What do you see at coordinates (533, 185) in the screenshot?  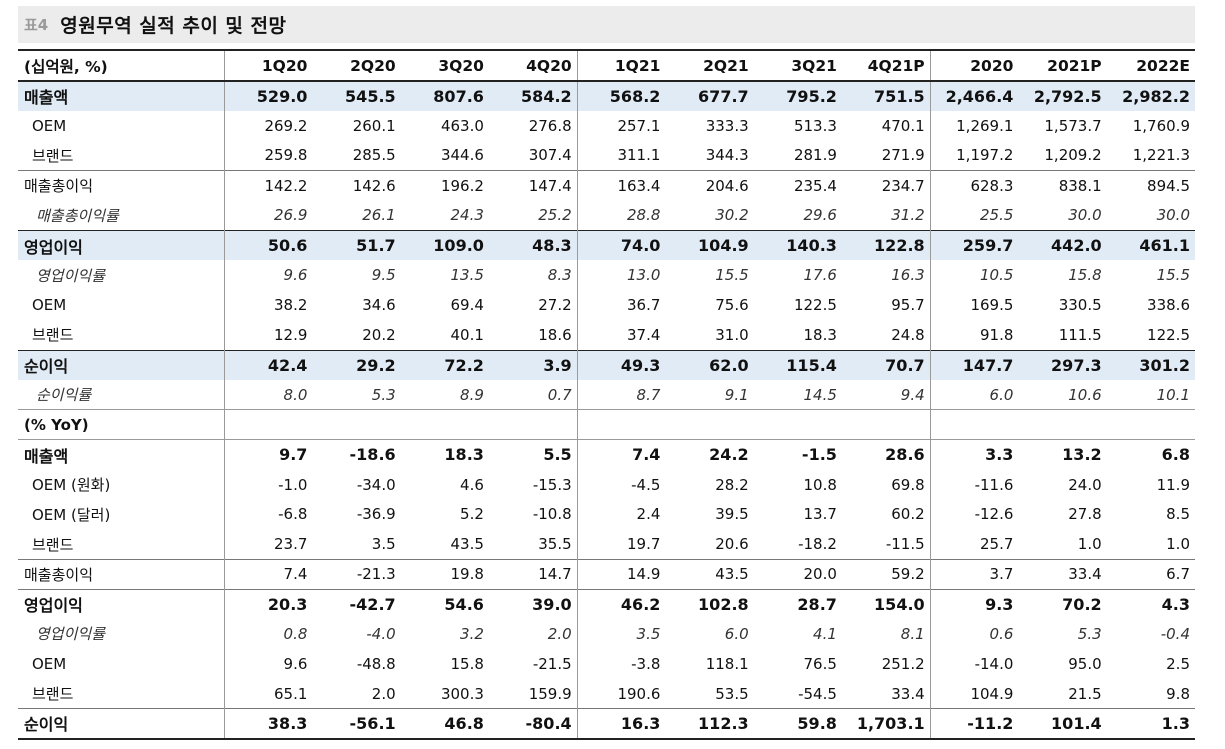 I see `table-cell: 147.4` at bounding box center [533, 185].